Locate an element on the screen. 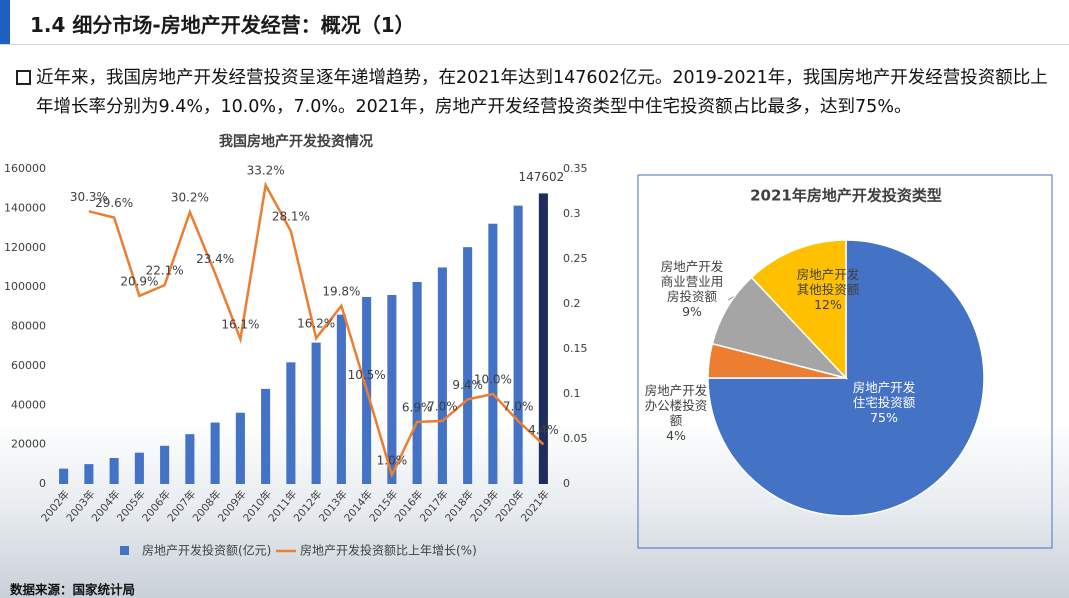  header-rule is located at coordinates (534, 44).